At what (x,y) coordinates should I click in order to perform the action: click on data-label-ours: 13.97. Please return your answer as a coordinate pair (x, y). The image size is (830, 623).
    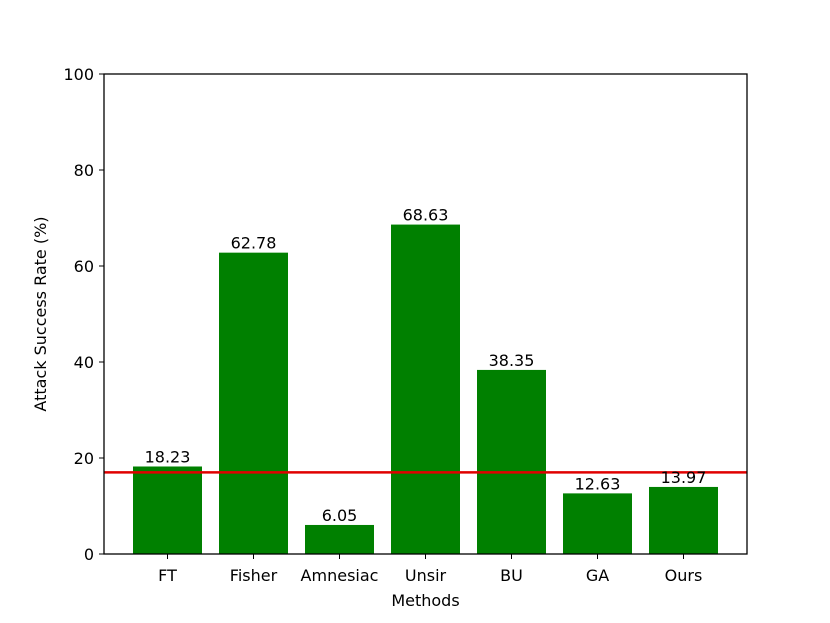
    Looking at the image, I should click on (684, 477).